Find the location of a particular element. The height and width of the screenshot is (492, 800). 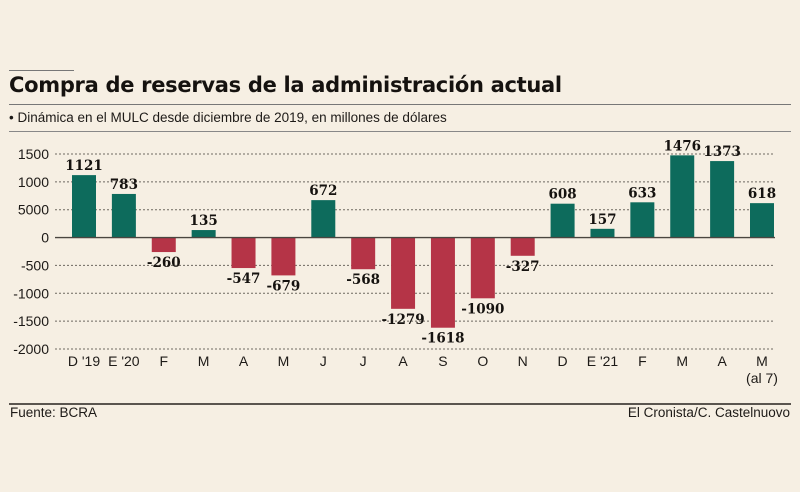

y-tick-label: -2000 is located at coordinates (31, 349).